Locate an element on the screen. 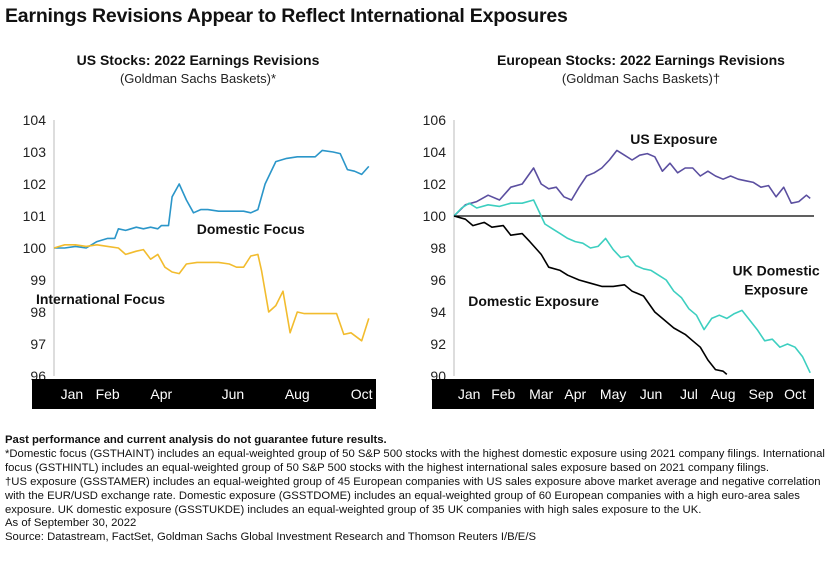 Image resolution: width=840 pixels, height=573 pixels. eu-y-tick-label: 100 is located at coordinates (435, 216).